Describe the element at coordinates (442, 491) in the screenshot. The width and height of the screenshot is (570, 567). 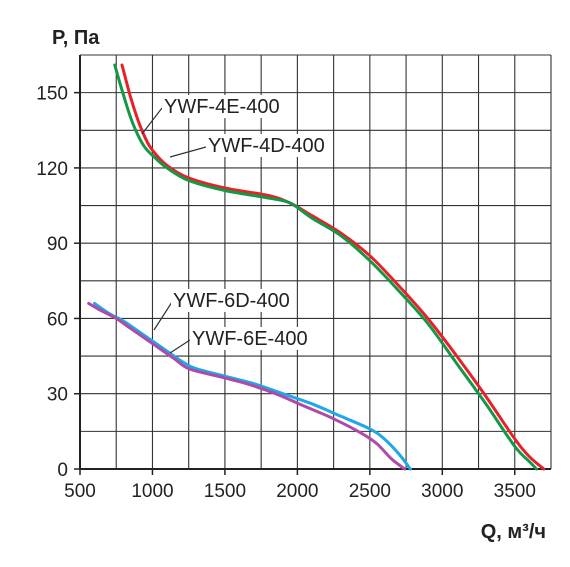
I see `x-tick-label: 3000` at that location.